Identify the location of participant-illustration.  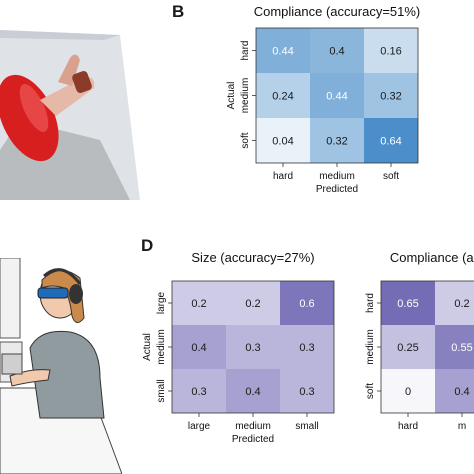
(61, 366).